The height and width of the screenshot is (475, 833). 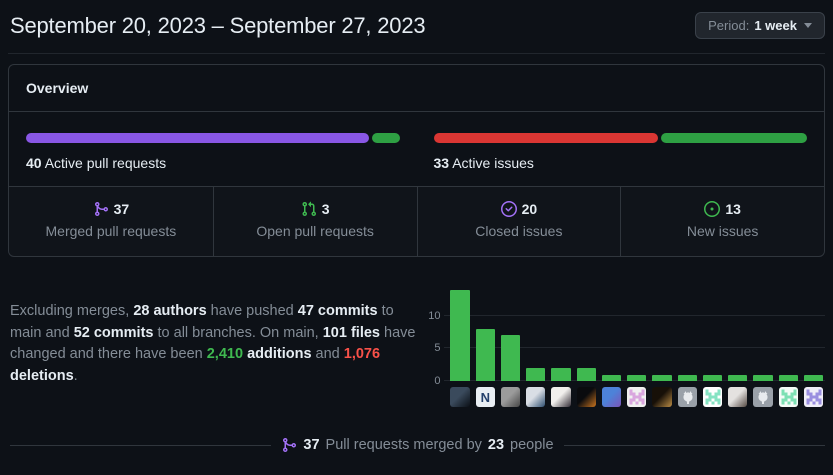 What do you see at coordinates (75, 375) in the screenshot?
I see `text-segment: .` at bounding box center [75, 375].